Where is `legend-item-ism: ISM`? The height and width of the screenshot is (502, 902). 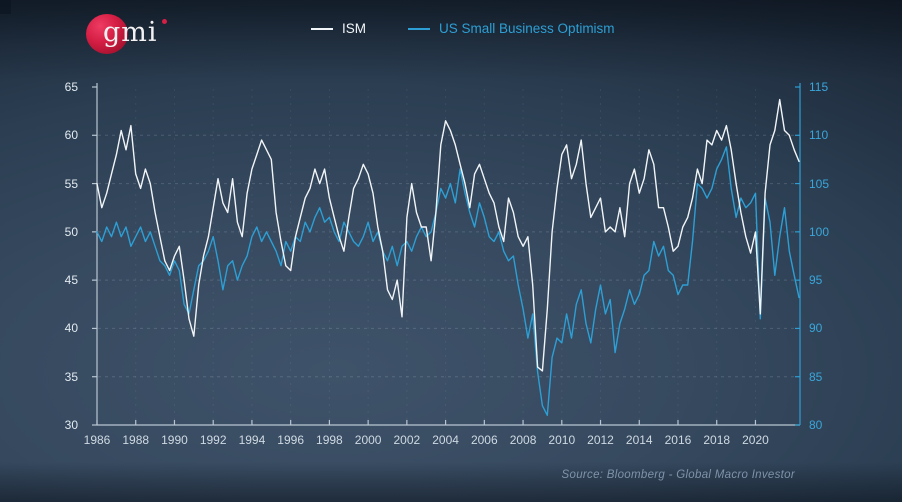
legend-item-ism: ISM is located at coordinates (338, 28).